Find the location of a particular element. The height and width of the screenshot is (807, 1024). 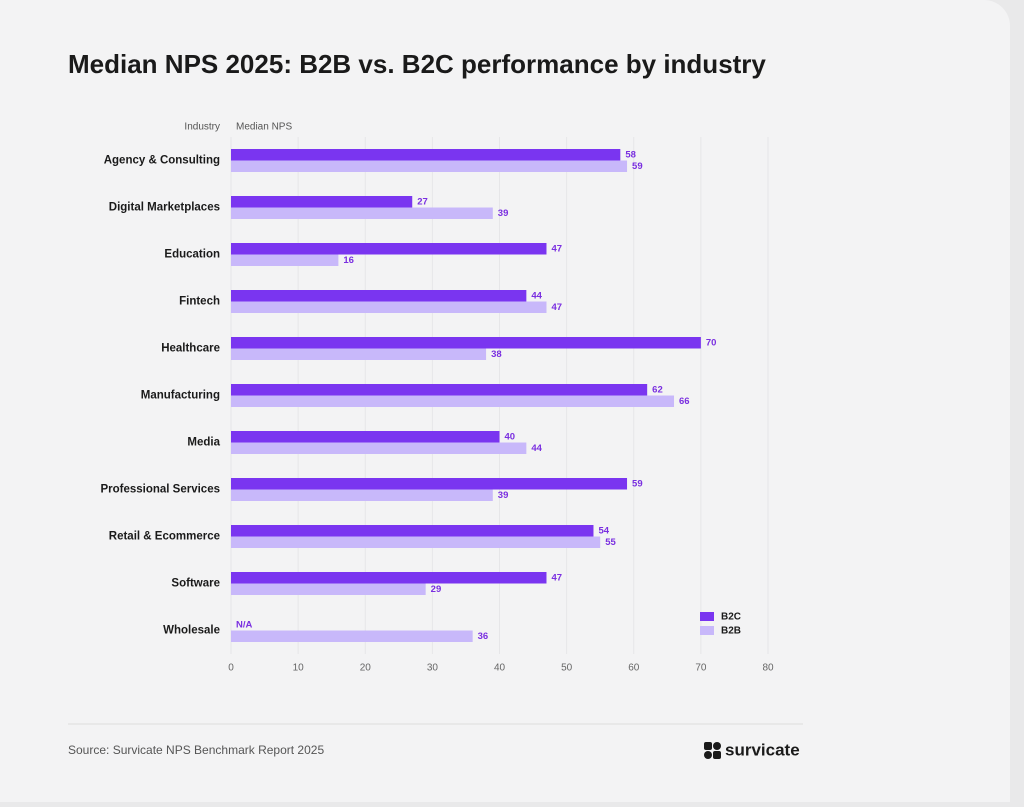

brand-logo: survicate is located at coordinates (752, 749).